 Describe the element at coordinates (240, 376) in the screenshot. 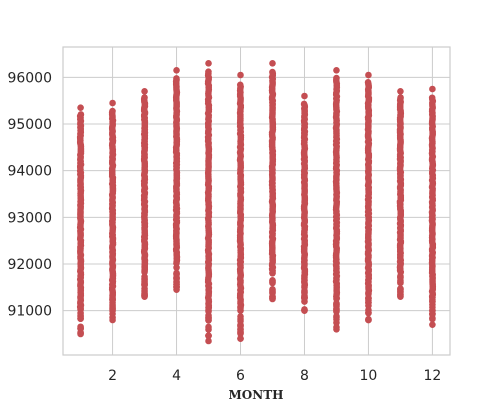

I see `x-tick-label: 6` at that location.